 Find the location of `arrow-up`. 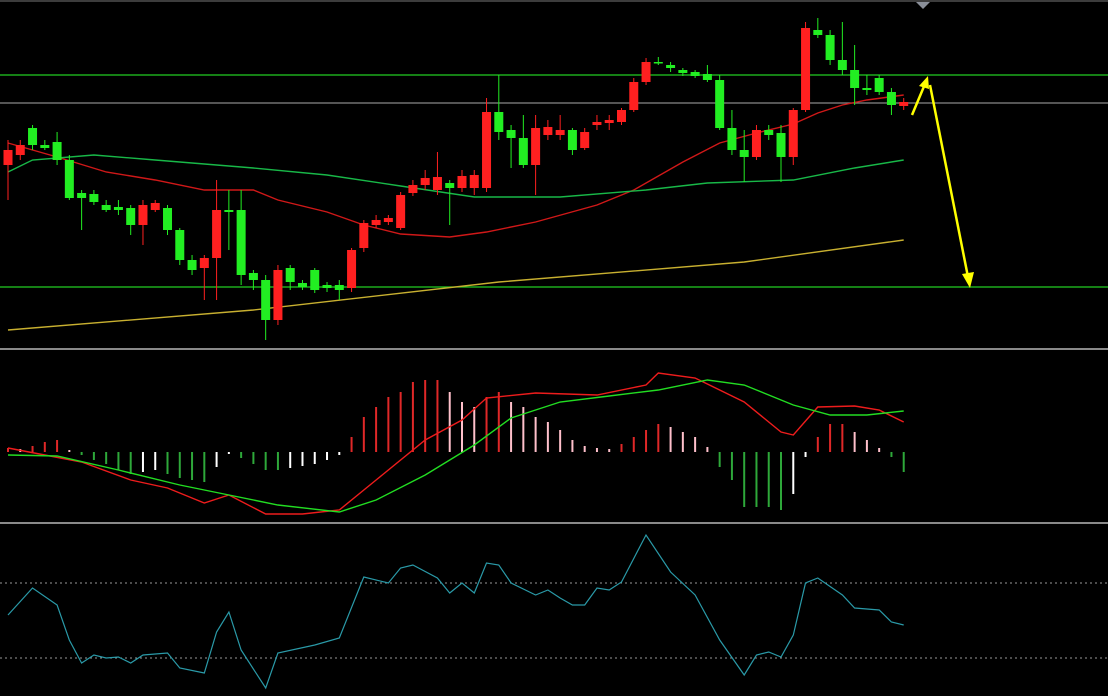

arrow-up is located at coordinates (918, 99).